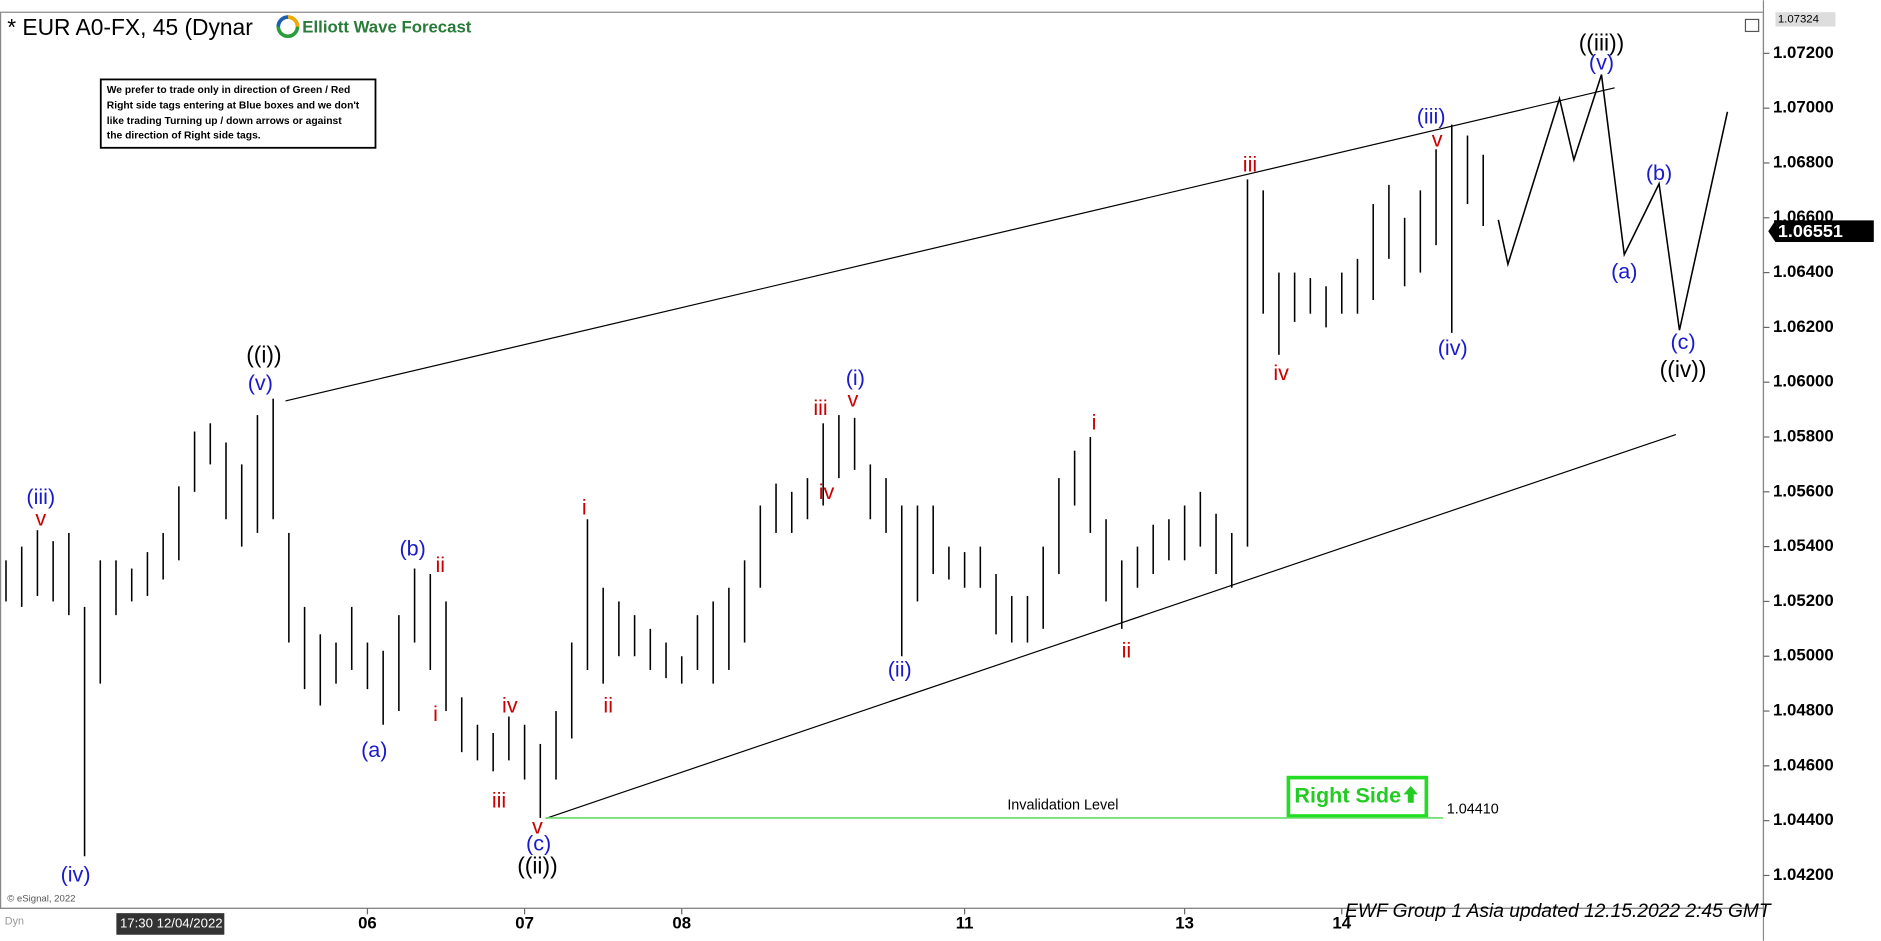 The width and height of the screenshot is (1881, 941). What do you see at coordinates (1602, 43) in the screenshot?
I see `wave-label: ((iii))` at bounding box center [1602, 43].